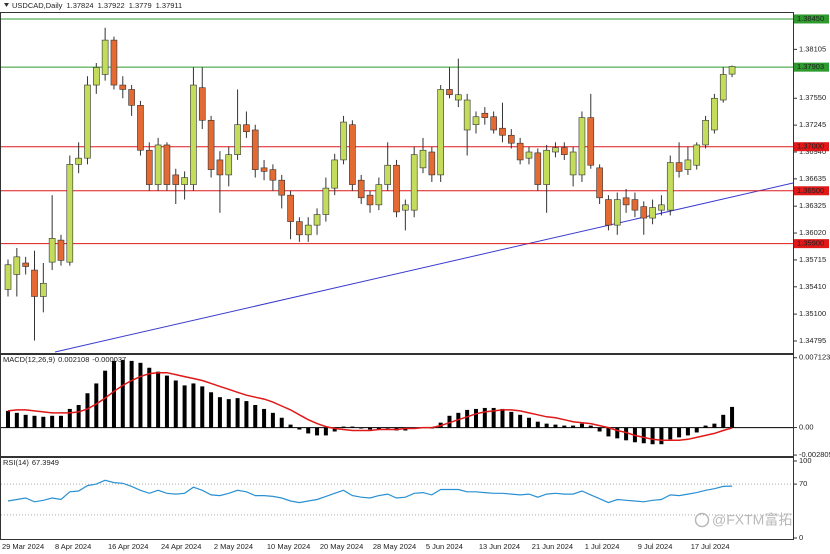  What do you see at coordinates (812, 151) in the screenshot?
I see `y-tick-label: 1.36940` at bounding box center [812, 151].